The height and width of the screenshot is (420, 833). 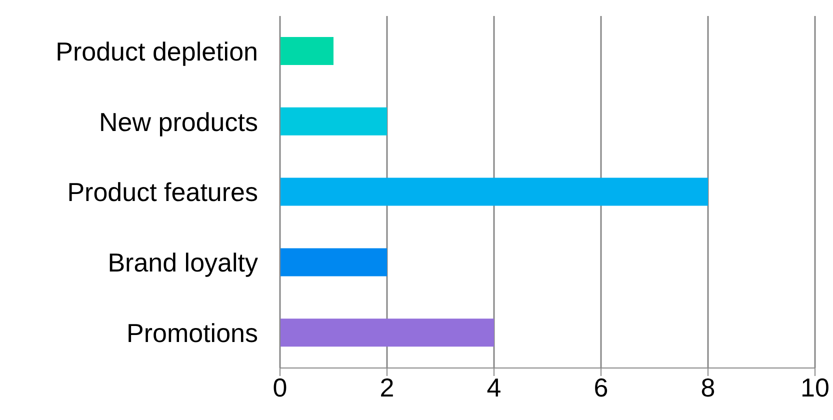 What do you see at coordinates (601, 387) in the screenshot?
I see `x-tick-label: 6` at bounding box center [601, 387].